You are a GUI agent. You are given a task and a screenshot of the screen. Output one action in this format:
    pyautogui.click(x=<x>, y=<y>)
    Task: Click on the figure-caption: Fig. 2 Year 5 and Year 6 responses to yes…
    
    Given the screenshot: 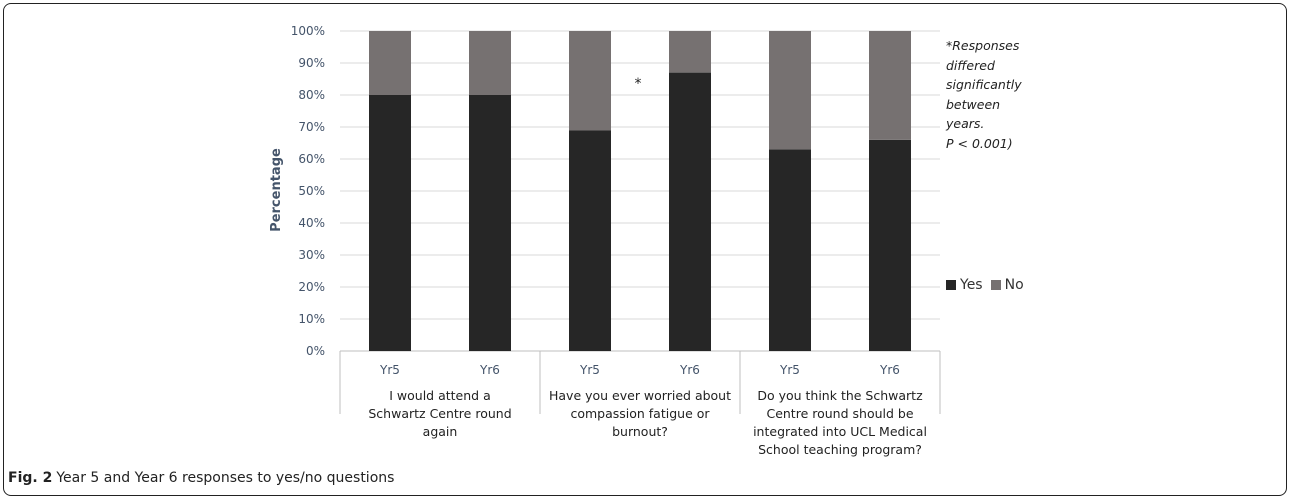 What is the action you would take?
    pyautogui.click(x=201, y=478)
    